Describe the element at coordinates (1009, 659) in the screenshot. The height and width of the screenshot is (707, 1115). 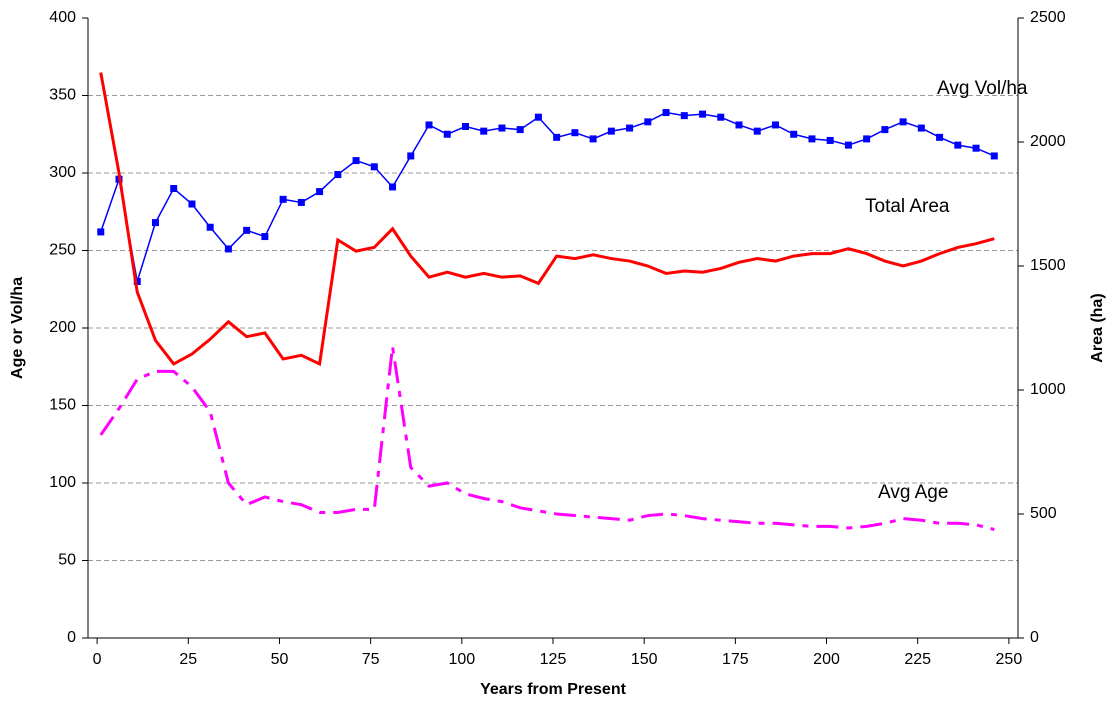
I see `x-tick-label: 250` at that location.